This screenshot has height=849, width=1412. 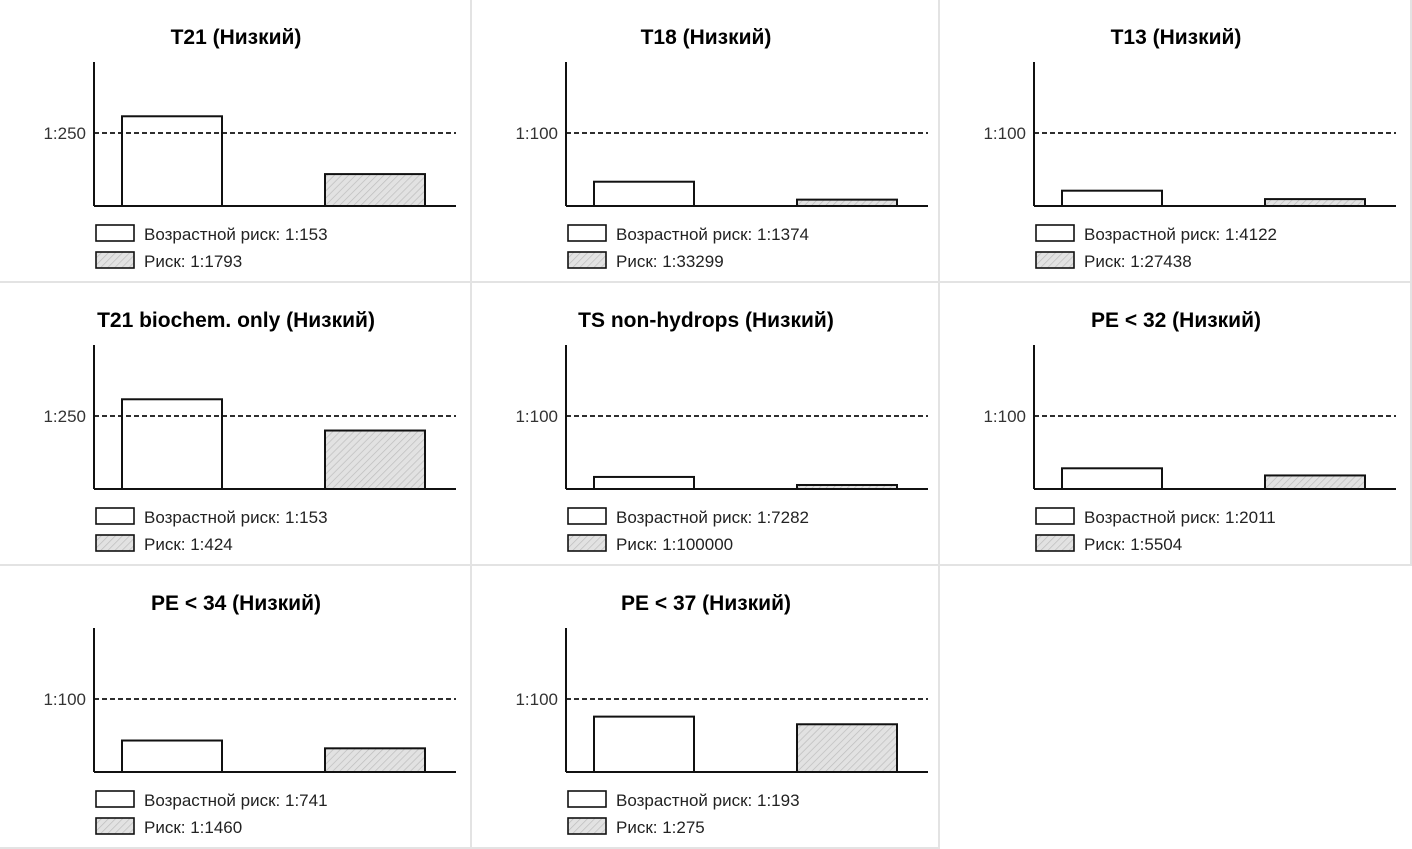 I want to click on chart-title: T13 (Низкий), so click(x=1176, y=37).